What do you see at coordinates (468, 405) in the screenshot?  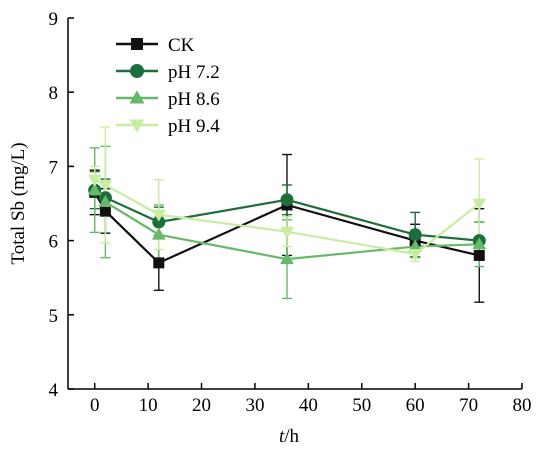 I see `x-tick-label: 70` at bounding box center [468, 405].